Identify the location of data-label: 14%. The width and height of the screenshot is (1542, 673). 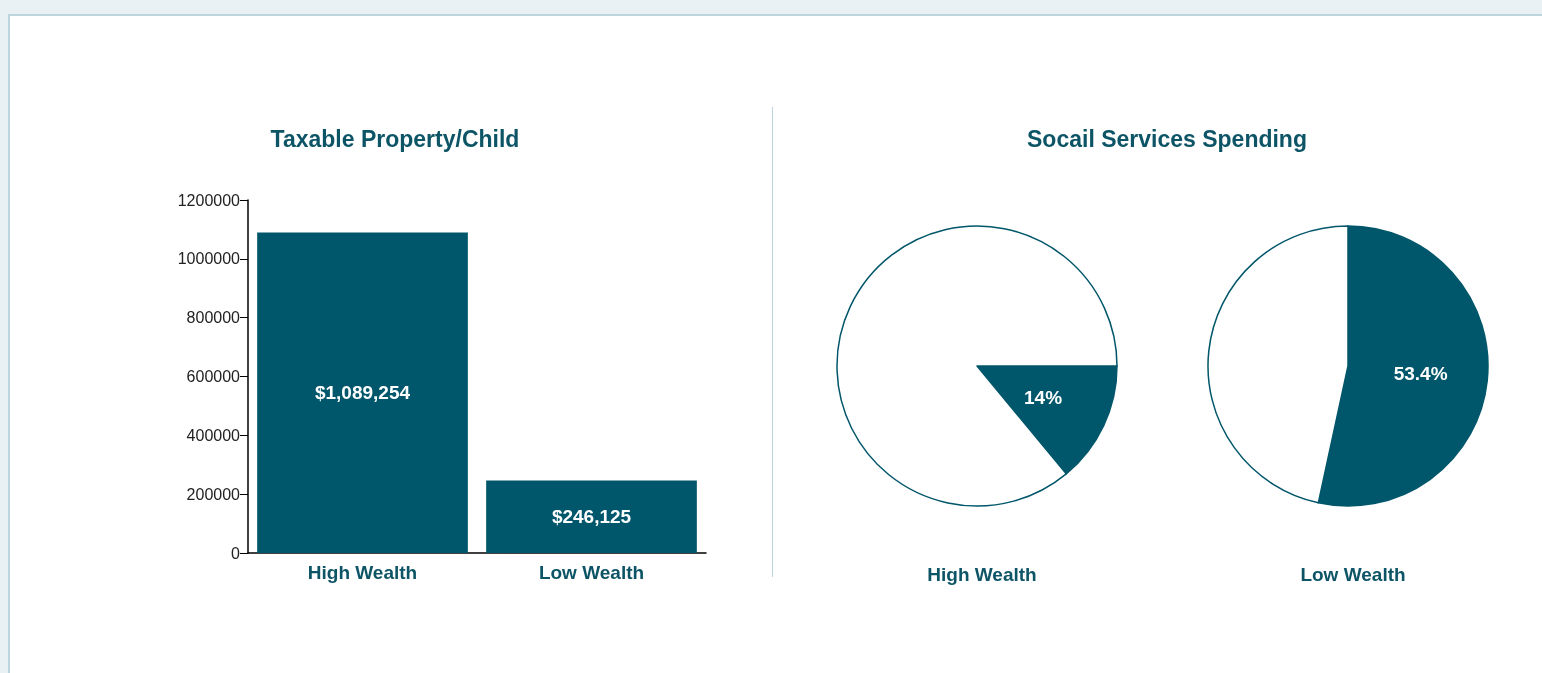
(1043, 397).